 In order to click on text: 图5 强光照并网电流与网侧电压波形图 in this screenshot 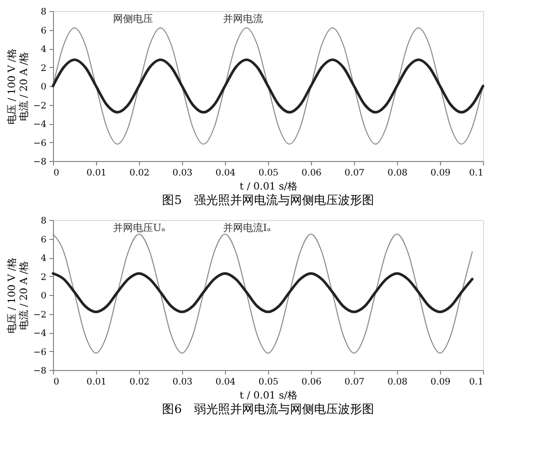, I will do `click(268, 200)`.